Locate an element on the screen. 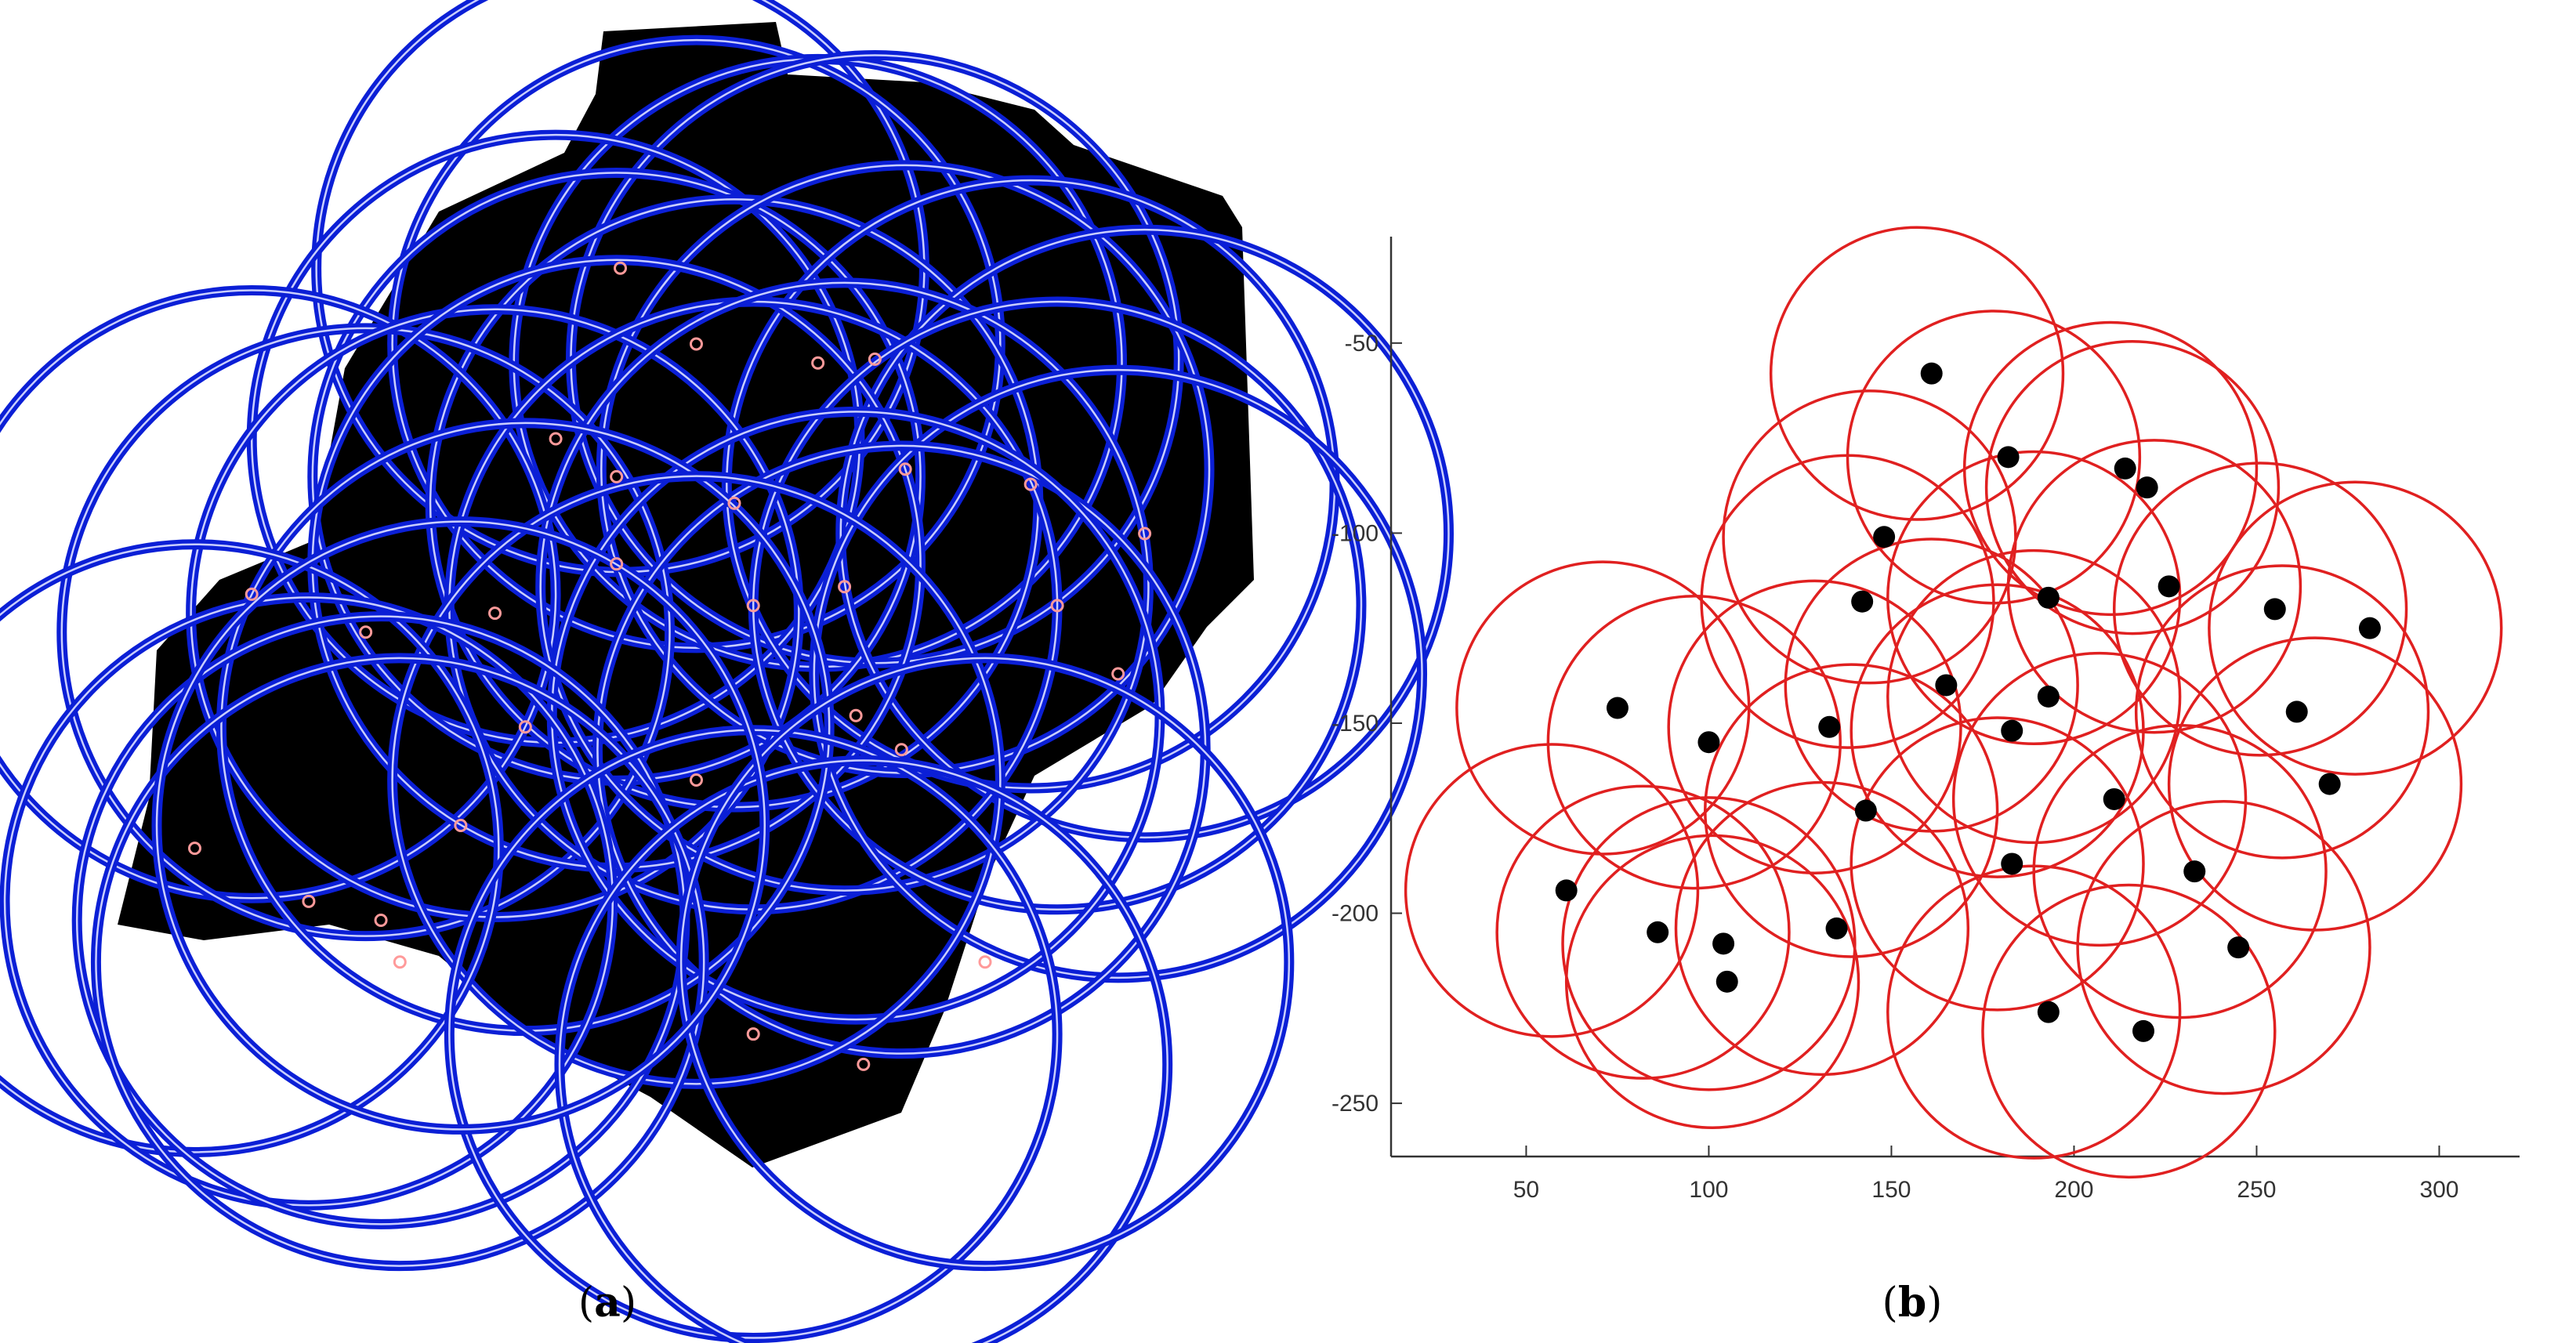 Image resolution: width=2576 pixels, height=1343 pixels. x-tick-label-300: 300 is located at coordinates (2438, 1190).